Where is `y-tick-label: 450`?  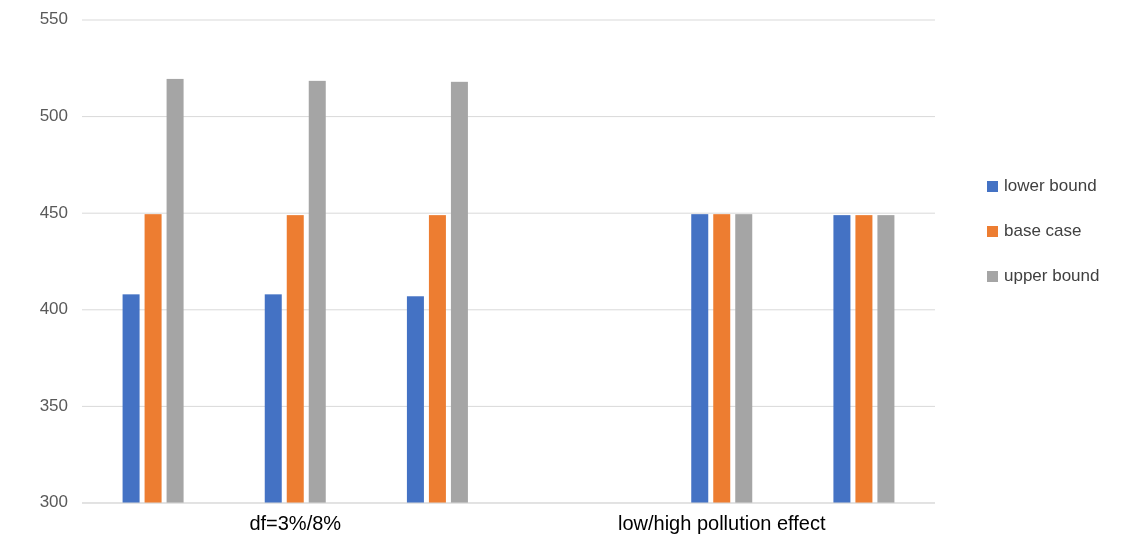 y-tick-label: 450 is located at coordinates (53, 212).